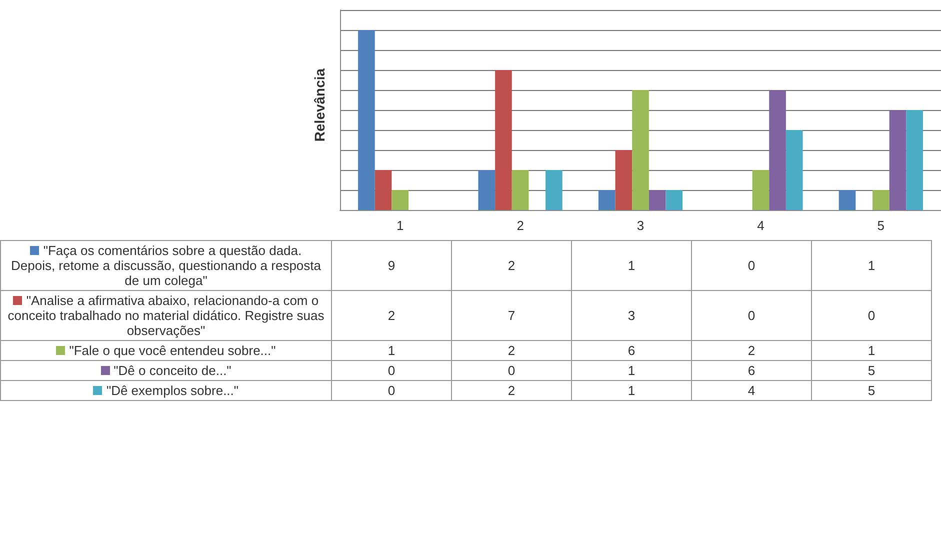  What do you see at coordinates (632, 315) in the screenshot?
I see `data-label: 3` at bounding box center [632, 315].